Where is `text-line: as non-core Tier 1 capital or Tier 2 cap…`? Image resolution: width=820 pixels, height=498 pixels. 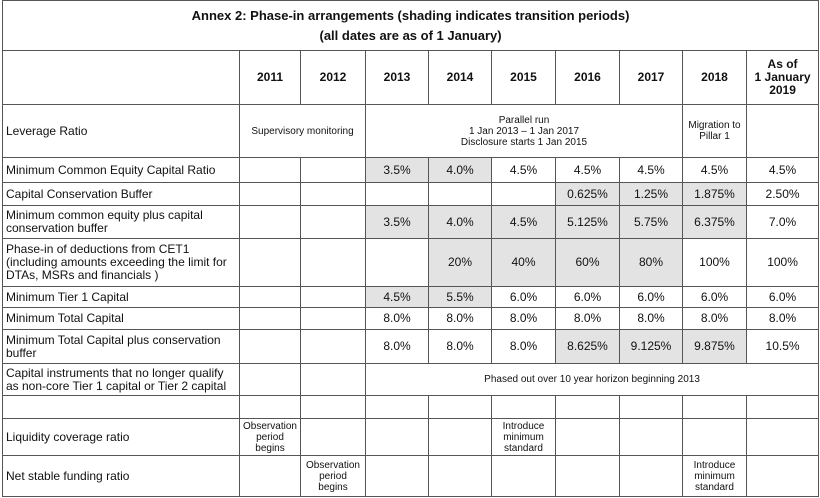
text-line: as non-core Tier 1 capital or Tier 2 cap… is located at coordinates (116, 385).